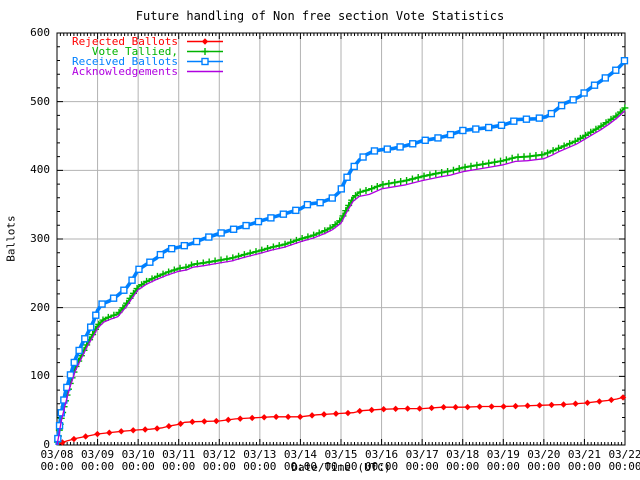  I want to click on x-tick-label-03-11: 03/11 00:00, so click(179, 461).